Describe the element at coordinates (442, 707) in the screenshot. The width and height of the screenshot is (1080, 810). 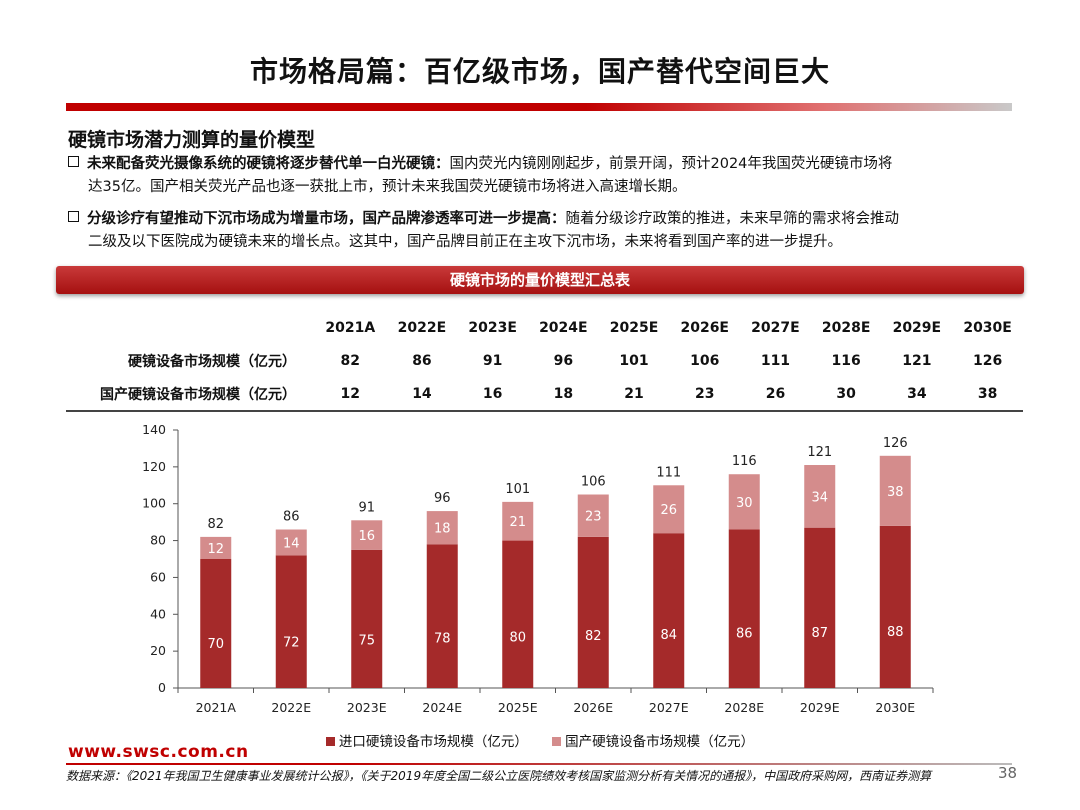
I see `x-tick-label: 2024E` at that location.